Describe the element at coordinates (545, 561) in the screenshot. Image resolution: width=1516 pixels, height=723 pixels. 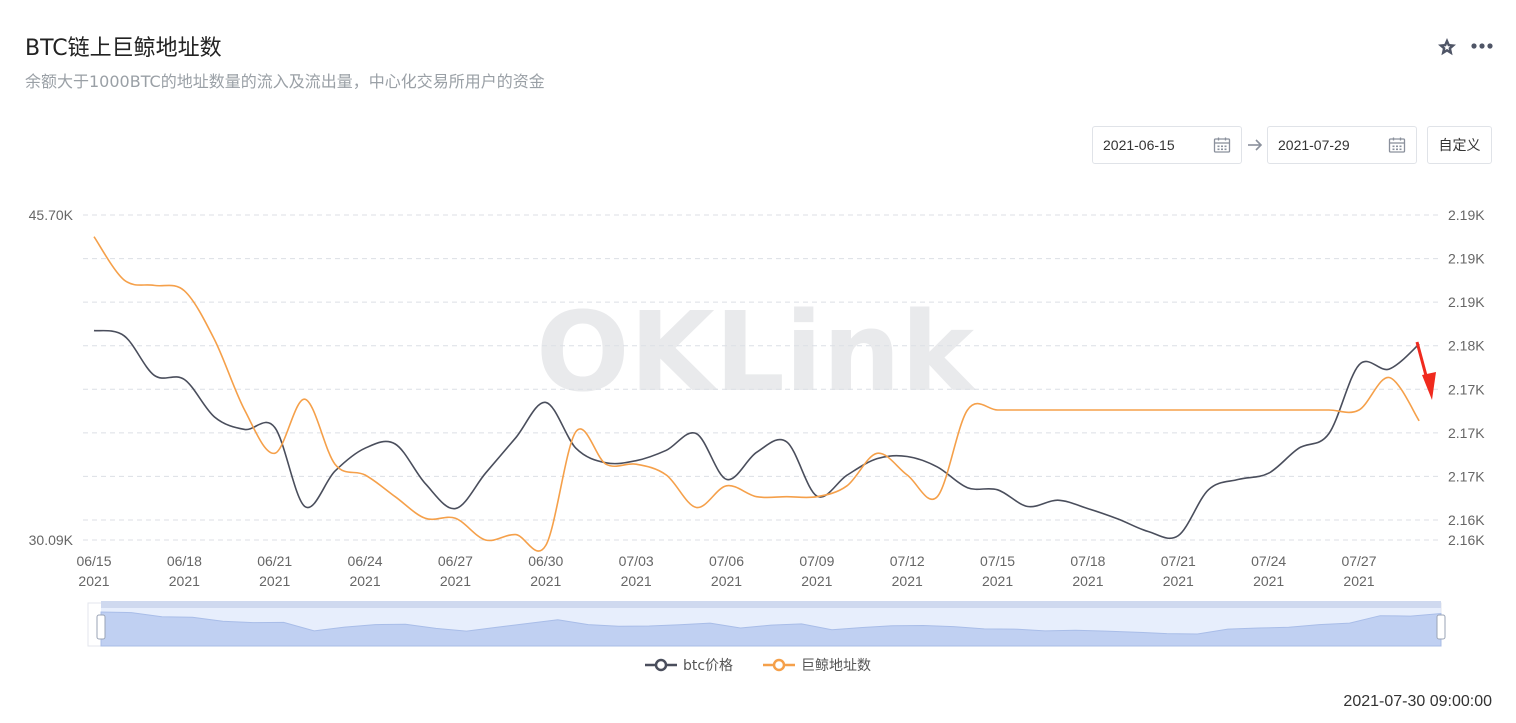
I see `x-tick-label-date: 06/30` at that location.